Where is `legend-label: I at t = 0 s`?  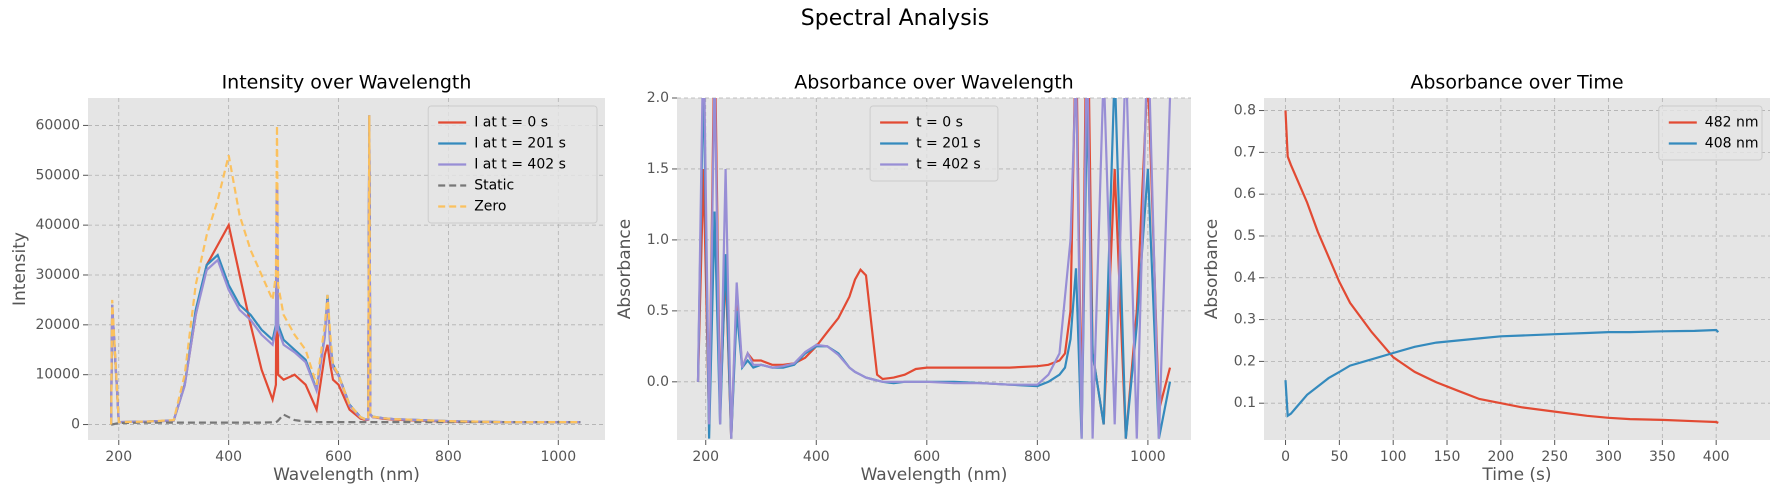
legend-label: I at t = 0 s is located at coordinates (511, 123).